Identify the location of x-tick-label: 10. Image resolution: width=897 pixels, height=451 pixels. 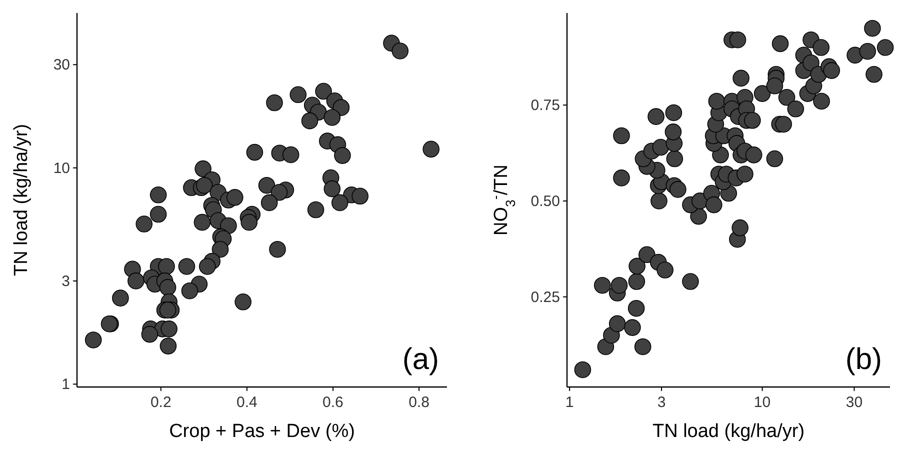
(762, 402).